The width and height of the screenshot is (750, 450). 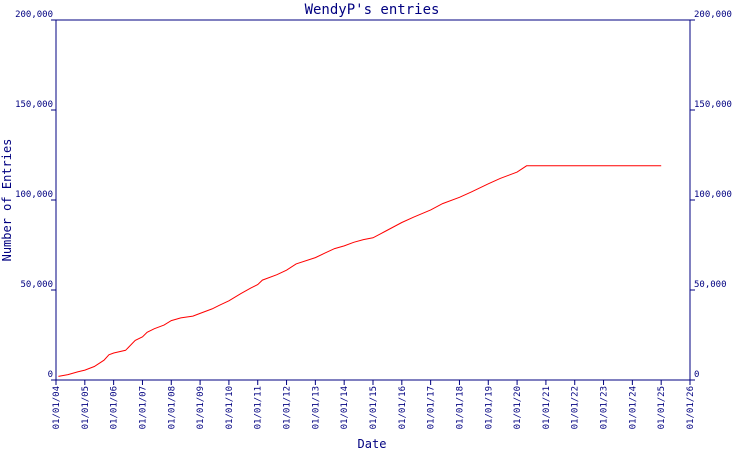 I want to click on x-tick-label: 01/01/06, so click(x=115, y=407).